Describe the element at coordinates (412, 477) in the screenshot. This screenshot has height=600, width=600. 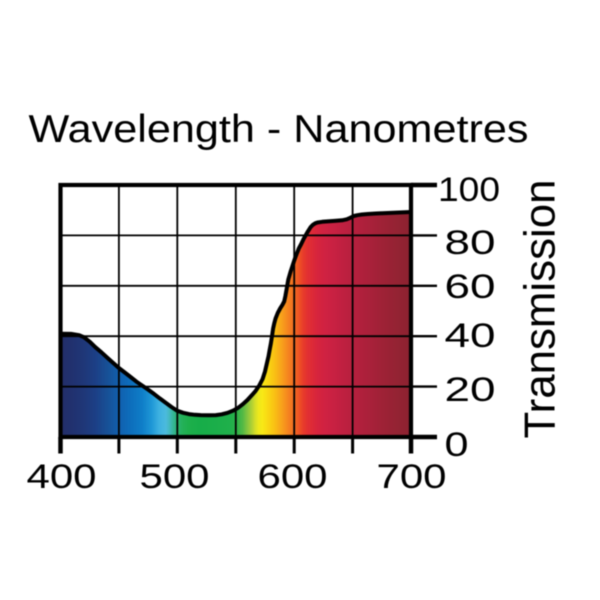
I see `svg-text: 700` at that location.